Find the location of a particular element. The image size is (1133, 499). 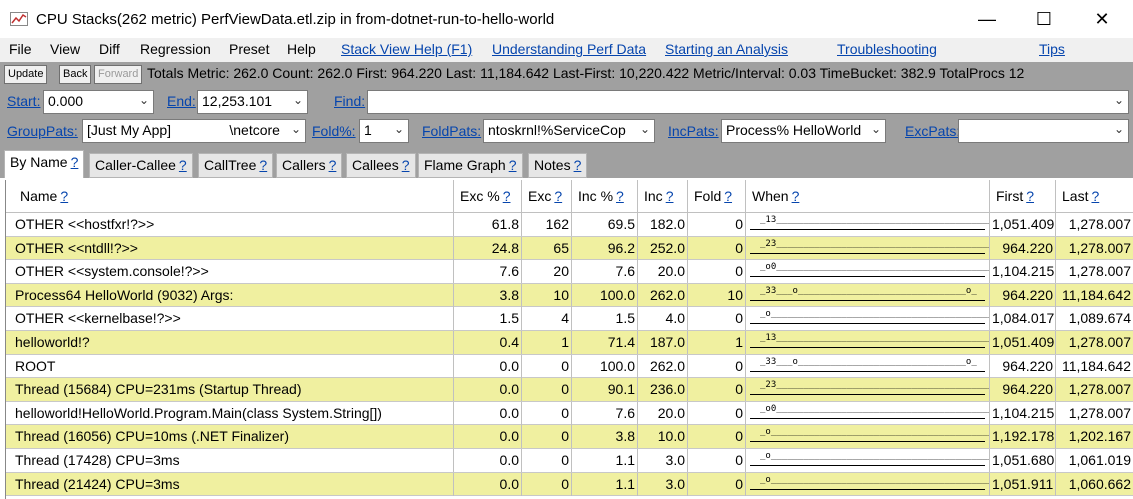

tab-callers: Callers? is located at coordinates (309, 165).